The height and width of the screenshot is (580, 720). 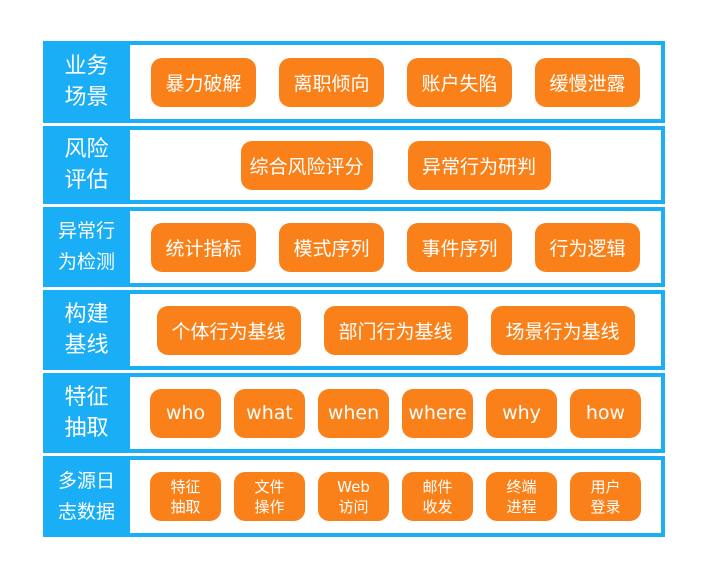 I want to click on item-pill: 终端 进程, so click(x=521, y=496).